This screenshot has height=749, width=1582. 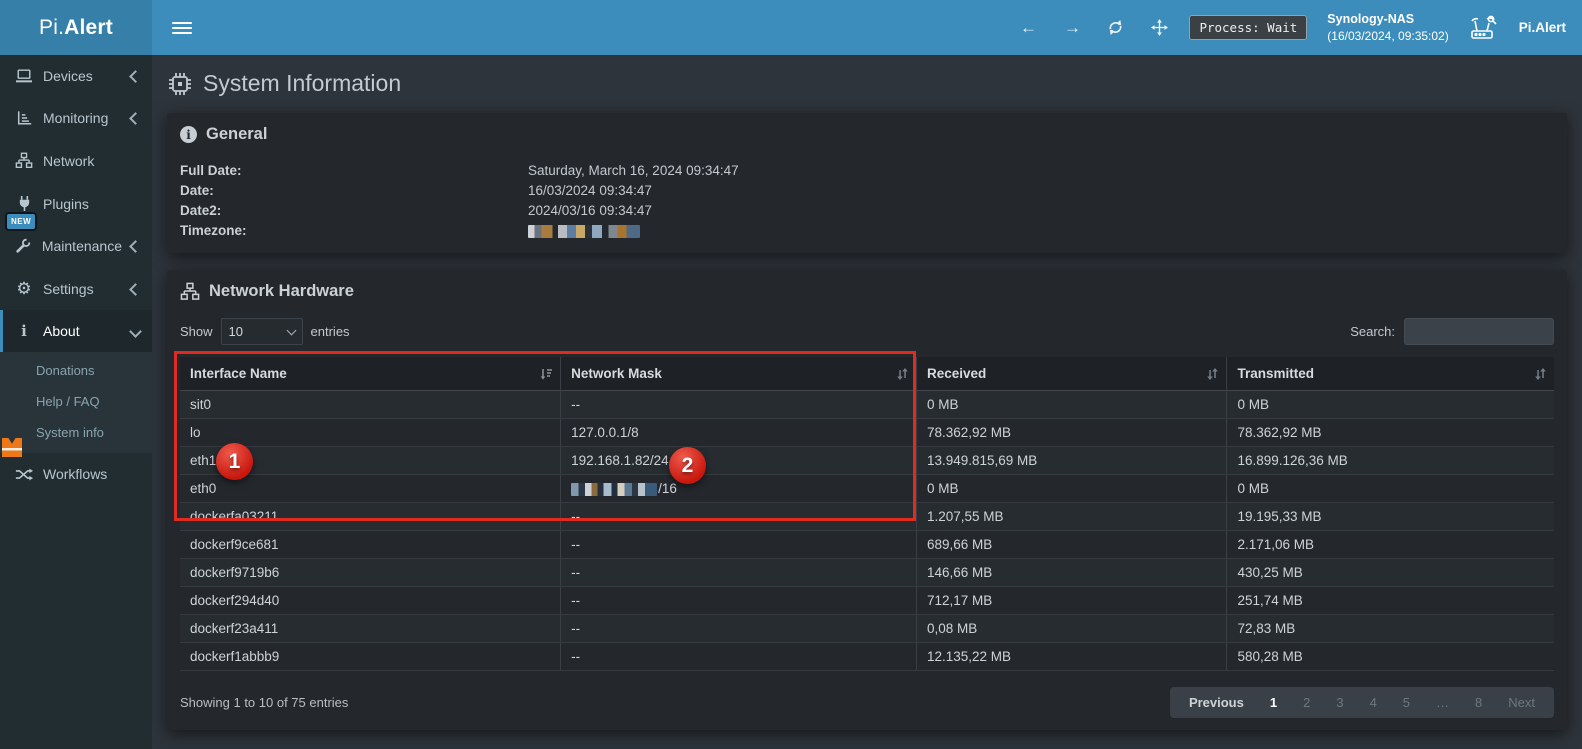 I want to click on showing-entries-text: Showing 1 to 10 of 75 entries, so click(x=264, y=702).